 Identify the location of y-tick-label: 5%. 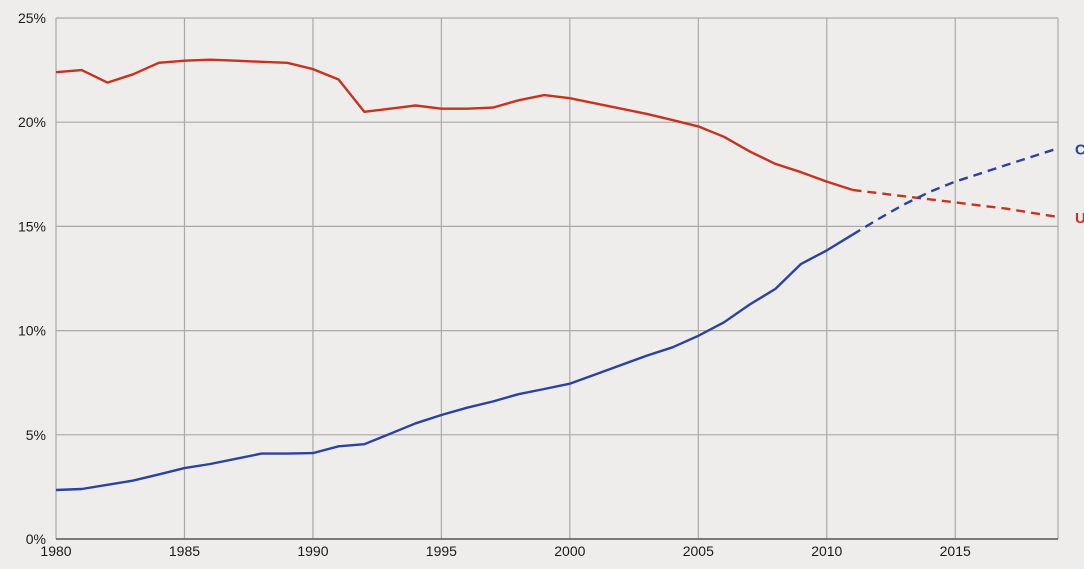
(36, 435).